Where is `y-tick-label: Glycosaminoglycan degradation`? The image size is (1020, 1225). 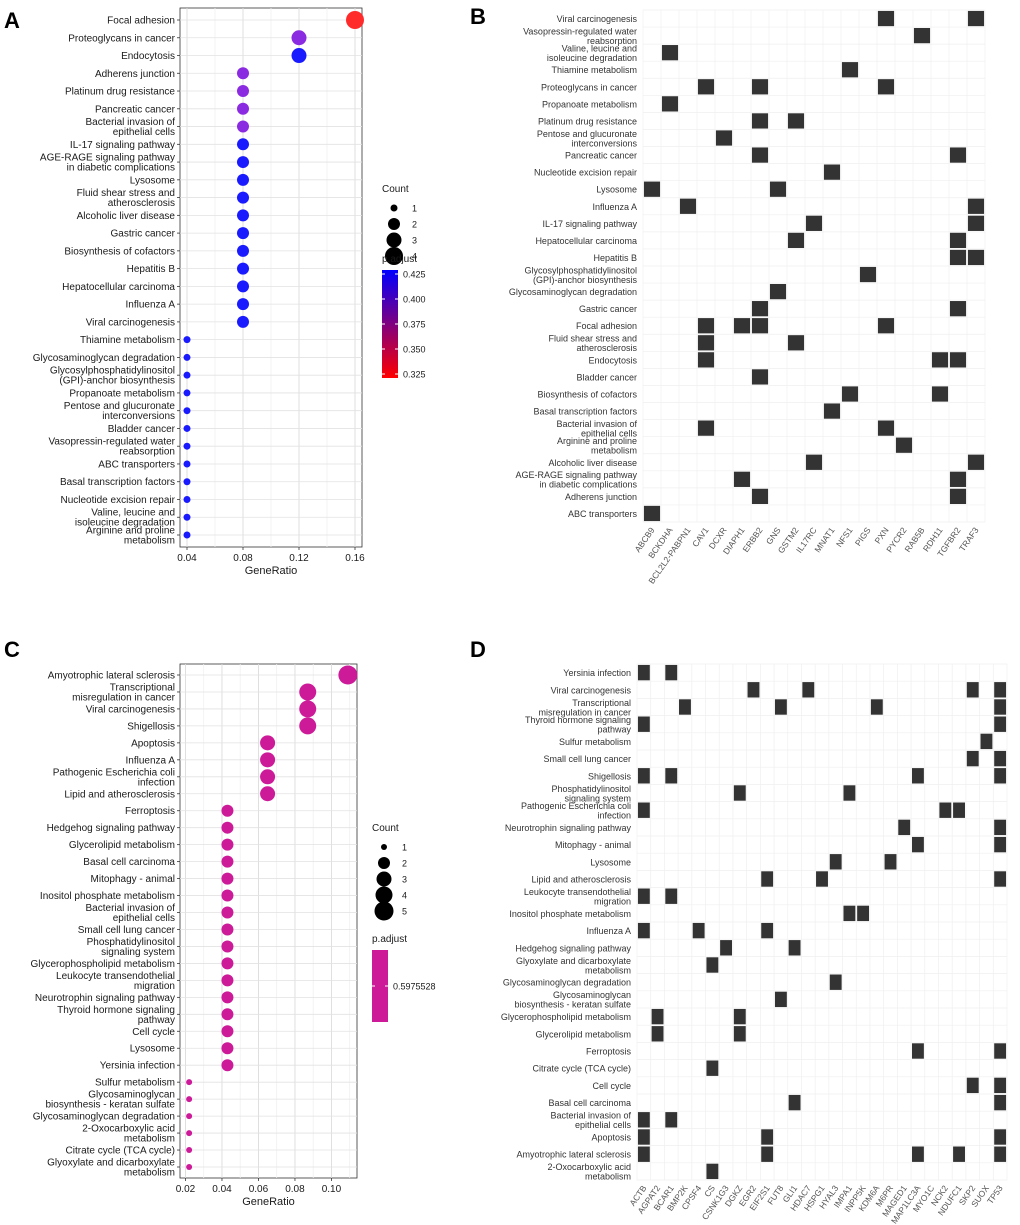
y-tick-label: Glycosaminoglycan degradation is located at coordinates (104, 1117).